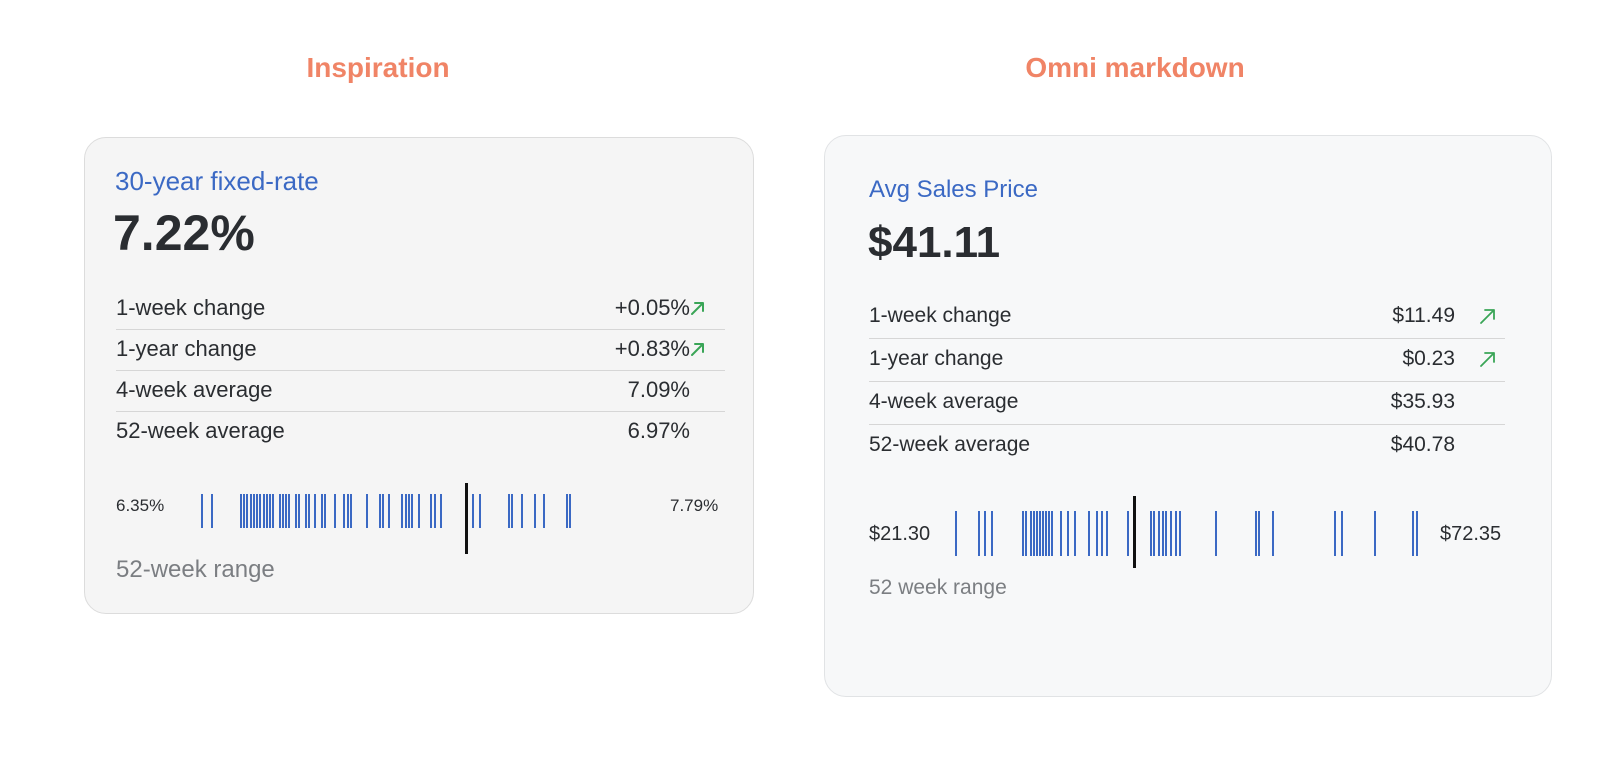 The height and width of the screenshot is (761, 1600). Describe the element at coordinates (900, 534) in the screenshot. I see `range-min-label: $21.30` at that location.